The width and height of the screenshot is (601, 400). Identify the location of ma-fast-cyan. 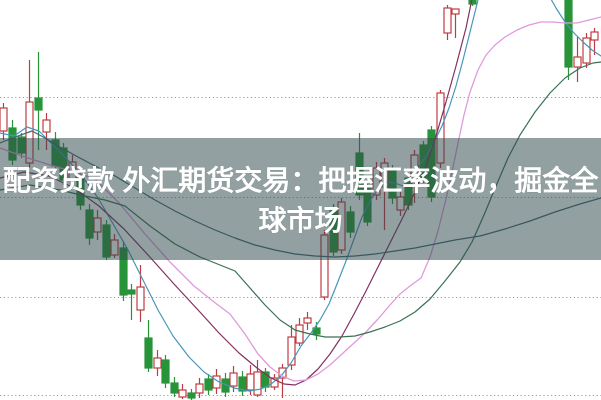
(575, 28).